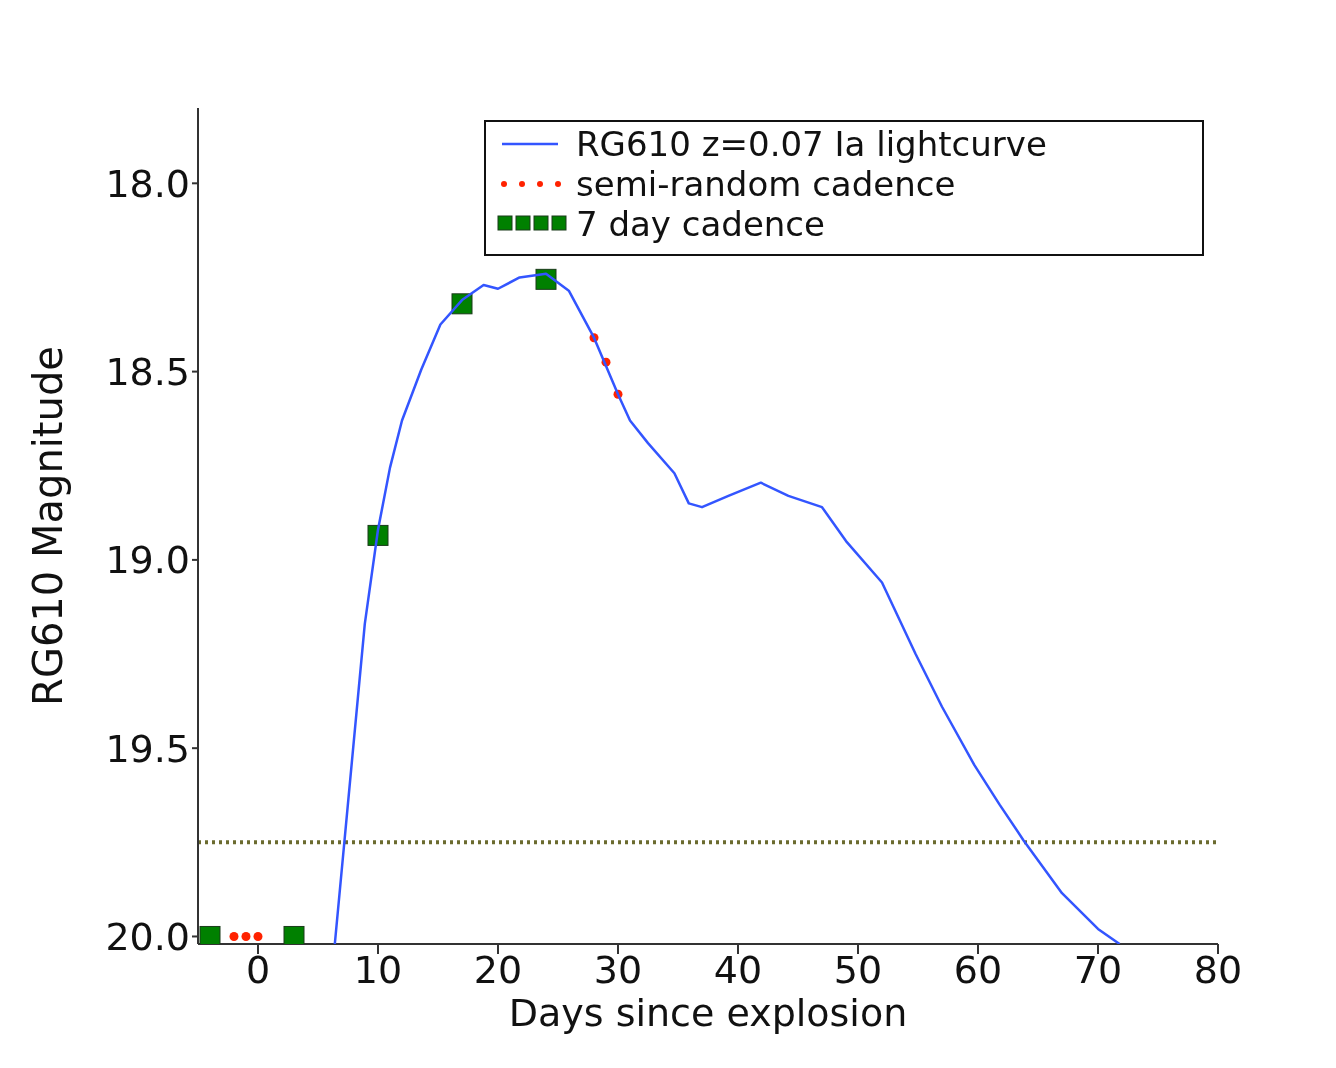 This screenshot has height=1068, width=1336. I want to click on y-axis-title: RG610 Magnitude, so click(48, 526).